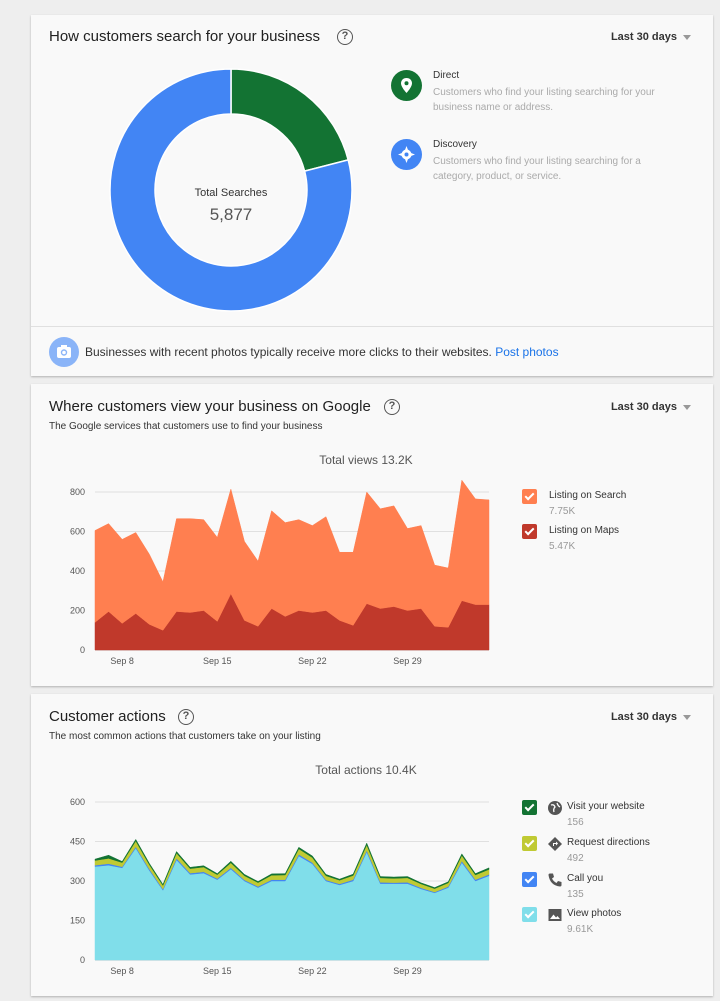 The height and width of the screenshot is (1001, 720). What do you see at coordinates (366, 460) in the screenshot?
I see `total-views: Total views 13.2K` at bounding box center [366, 460].